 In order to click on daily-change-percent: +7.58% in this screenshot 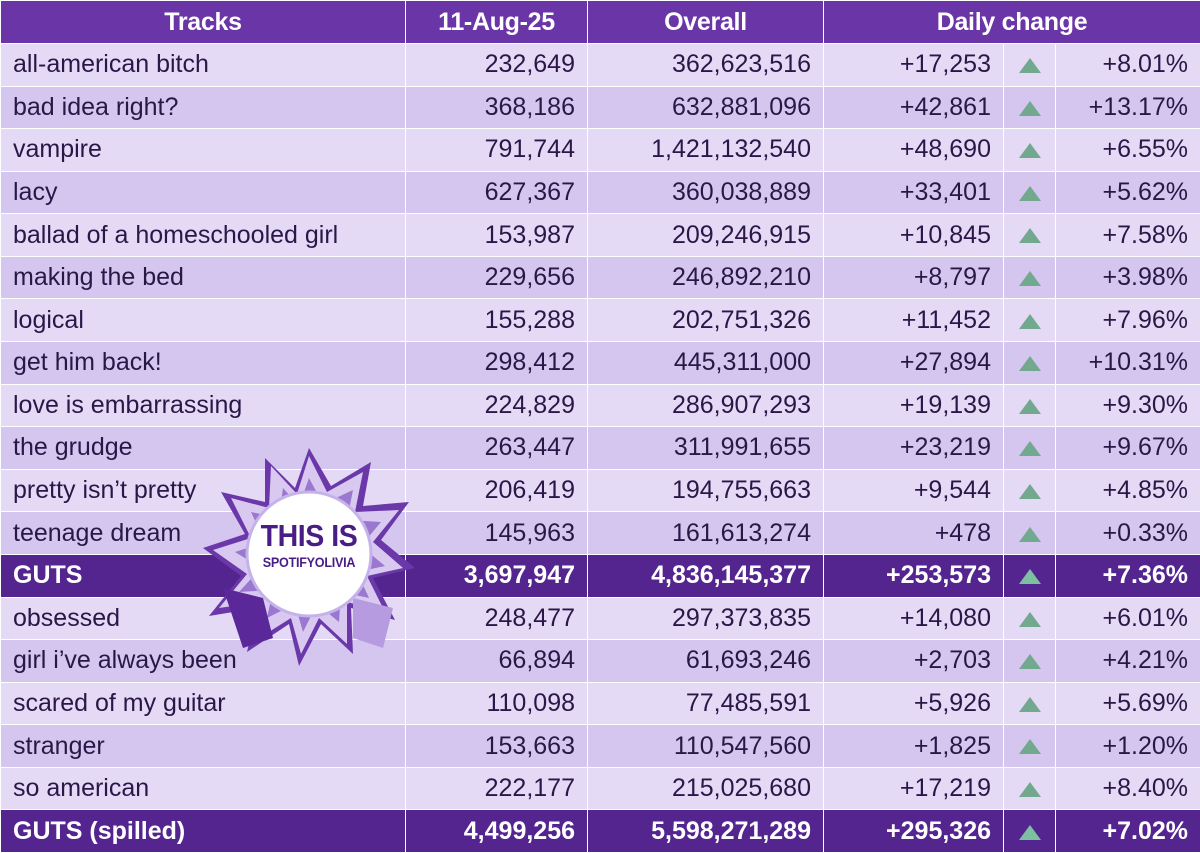, I will do `click(1127, 235)`.